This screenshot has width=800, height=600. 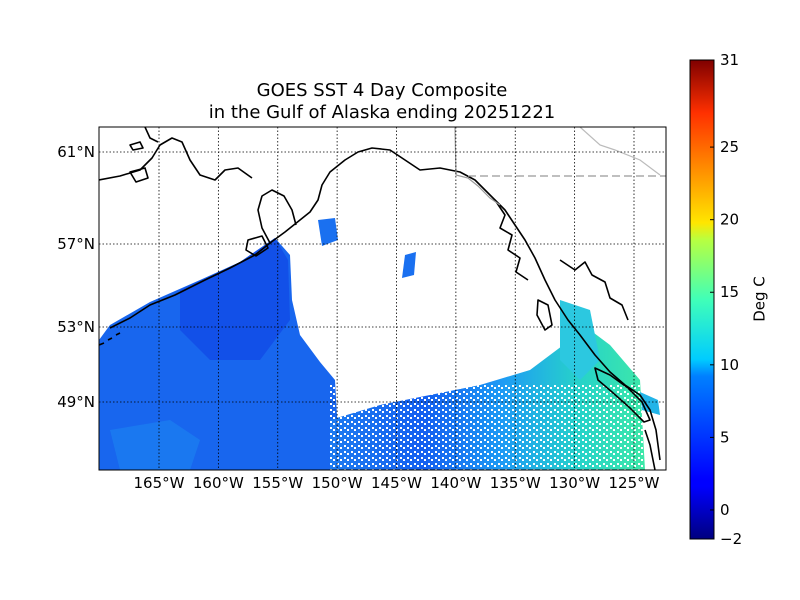 What do you see at coordinates (382, 90) in the screenshot?
I see `title-line-1: GOES SST 4 Day Composite` at bounding box center [382, 90].